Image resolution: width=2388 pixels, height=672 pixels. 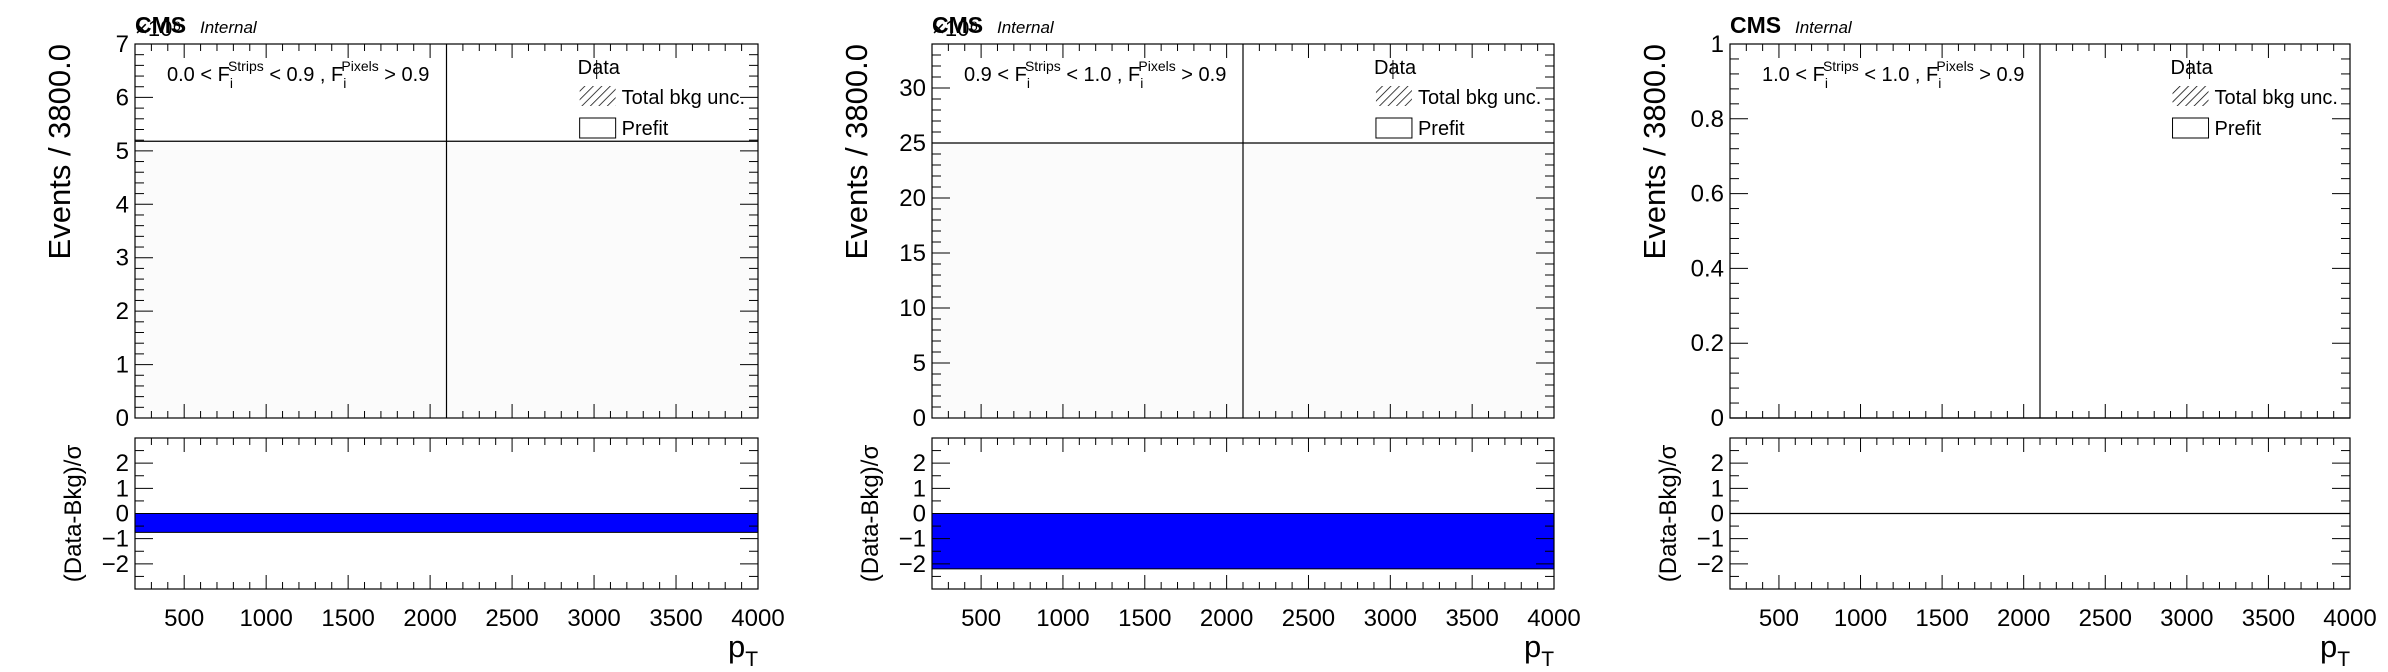 What do you see at coordinates (122, 311) in the screenshot?
I see `y-tick-label: 2` at bounding box center [122, 311].